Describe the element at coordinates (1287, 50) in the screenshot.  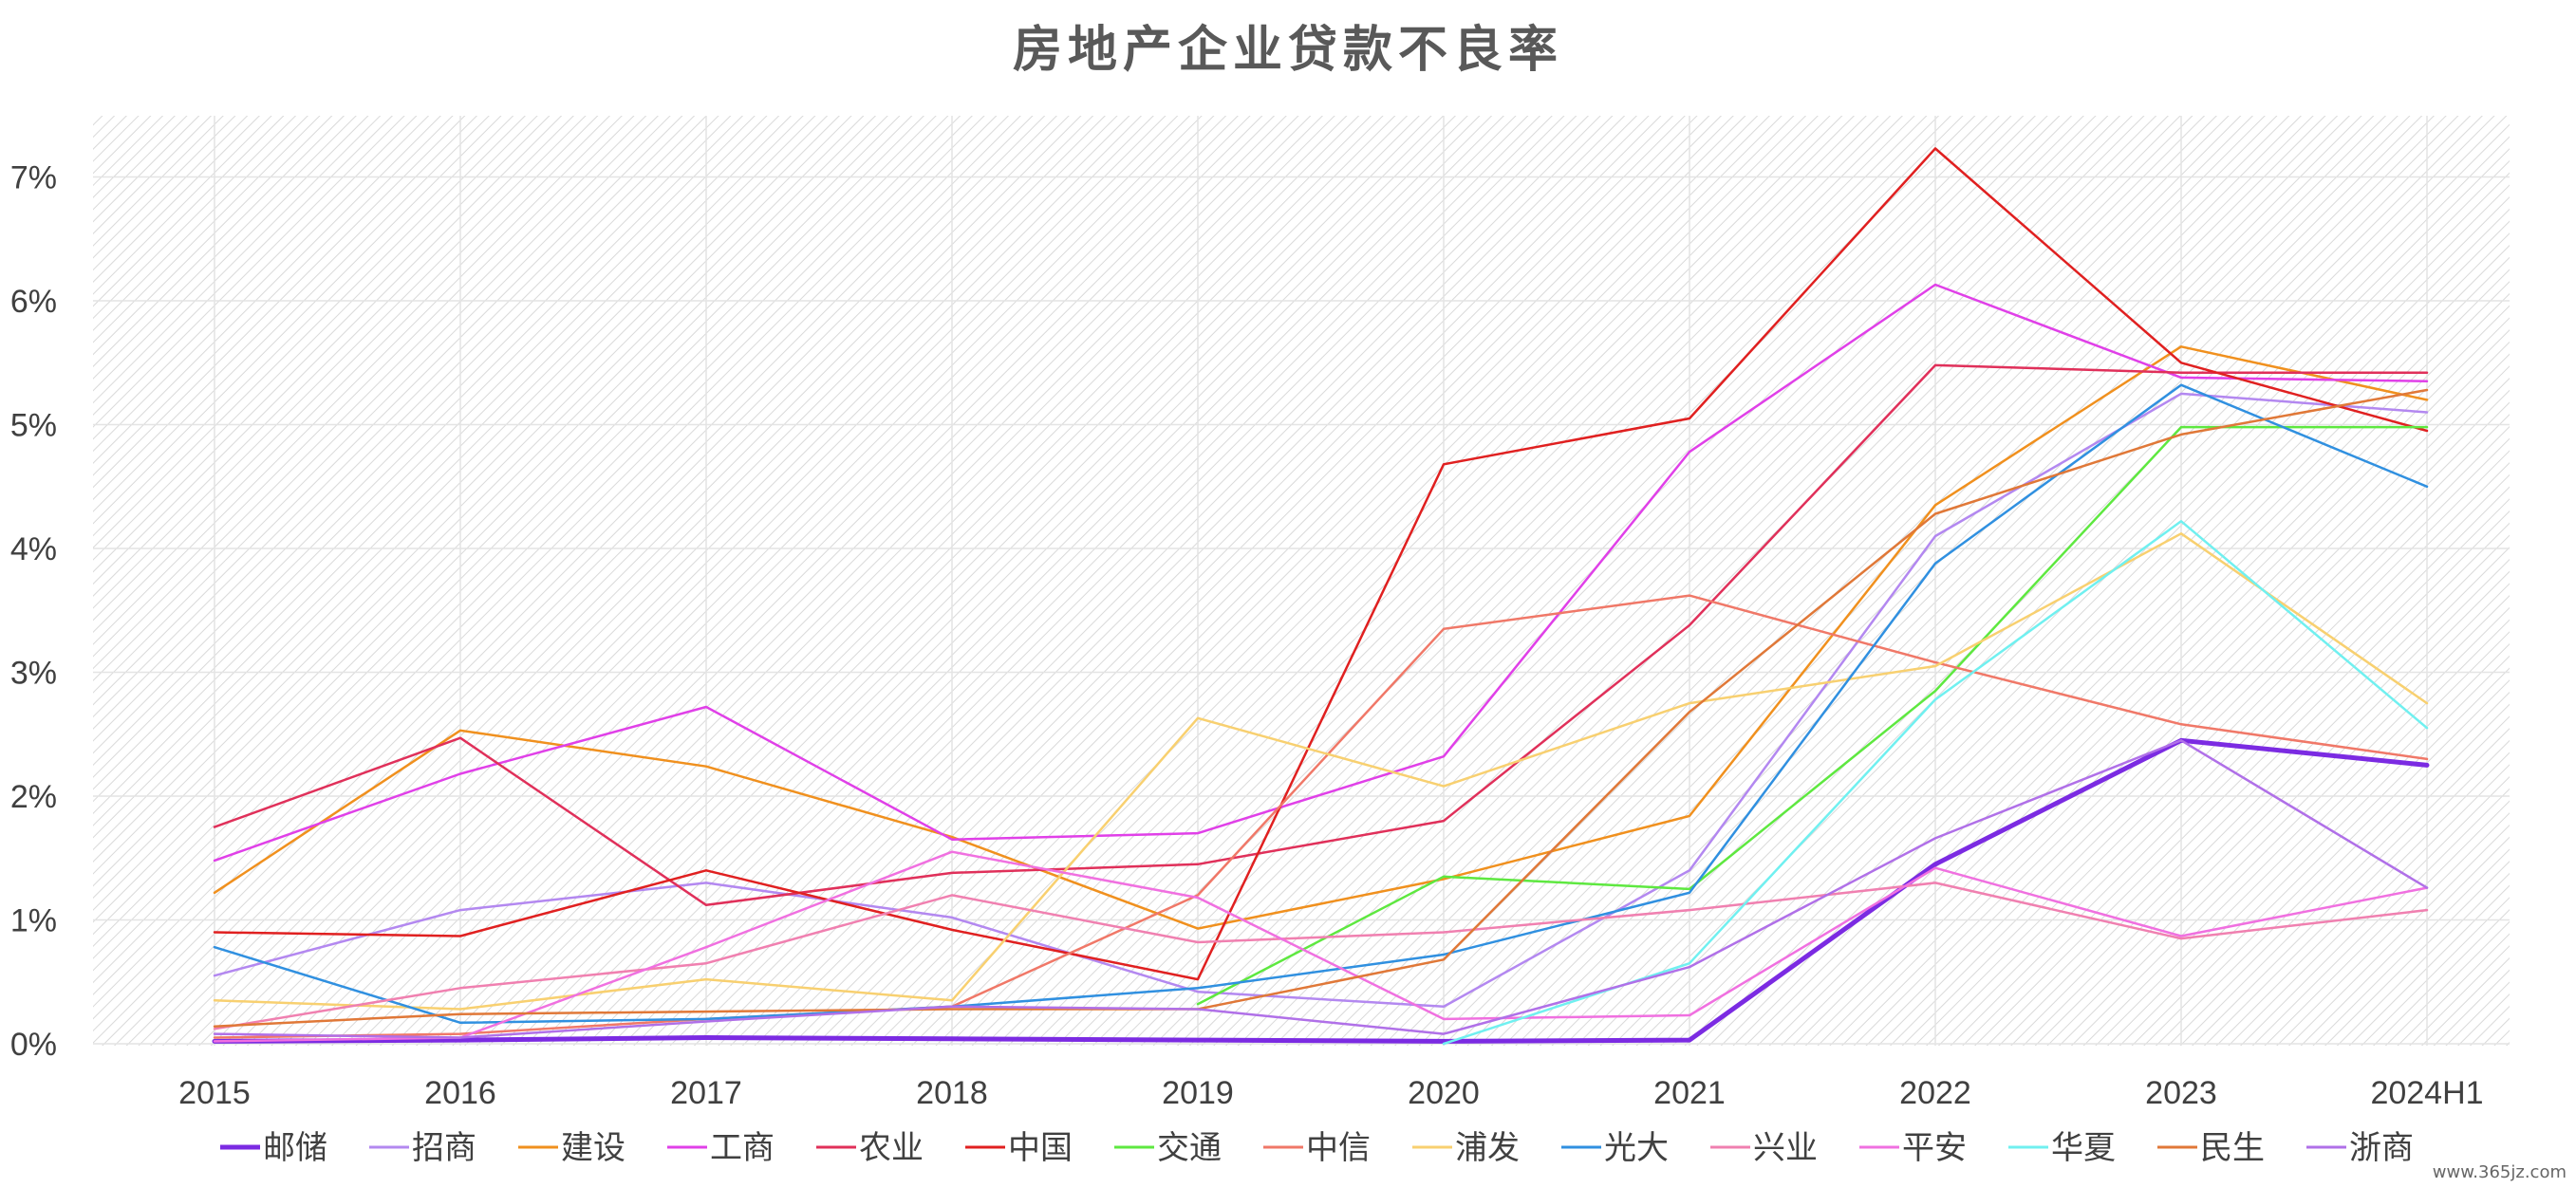
I see `chart-title: 房地产企业贷款不良率` at that location.